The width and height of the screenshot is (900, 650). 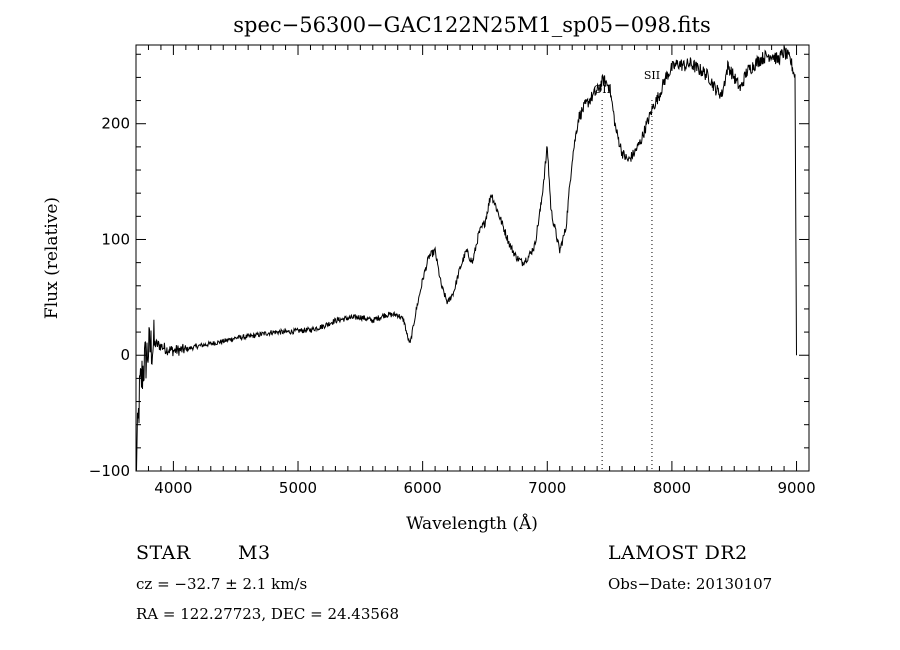 I want to click on redshift-readout: cz = −32.7 ± 2.1 km/s, so click(x=222, y=584).